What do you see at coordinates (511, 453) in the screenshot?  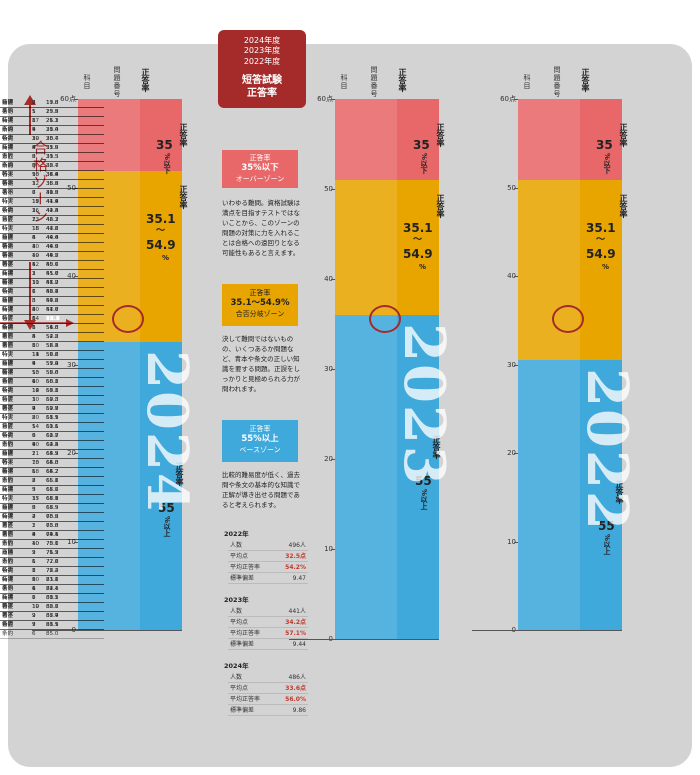 I see `y-tick-label: 20` at bounding box center [511, 453].